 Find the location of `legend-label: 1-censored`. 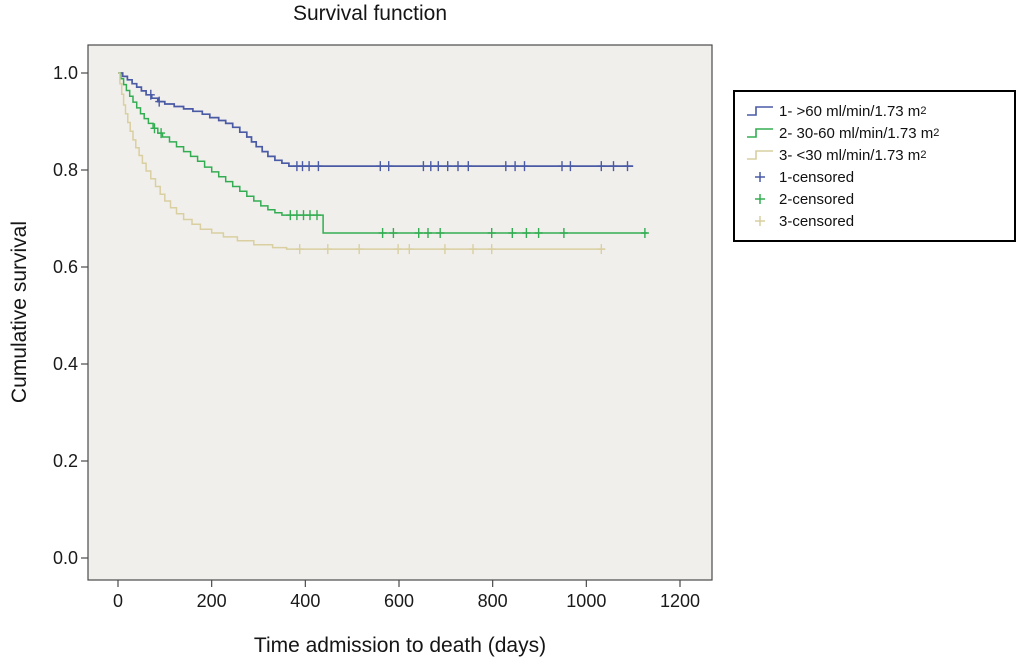

legend-label: 1-censored is located at coordinates (817, 177).